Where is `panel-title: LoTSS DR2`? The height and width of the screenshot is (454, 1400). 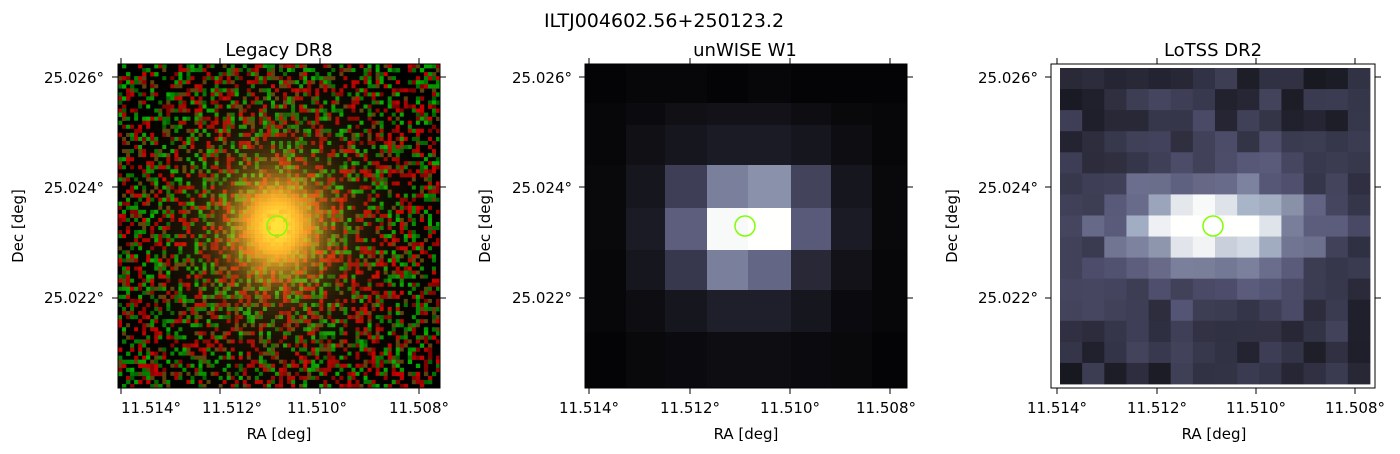
panel-title: LoTSS DR2 is located at coordinates (1213, 50).